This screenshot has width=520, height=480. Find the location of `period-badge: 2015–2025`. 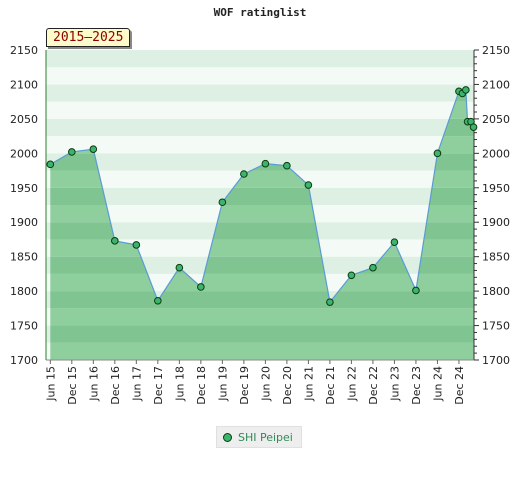

period-badge: 2015–2025 is located at coordinates (88, 37).